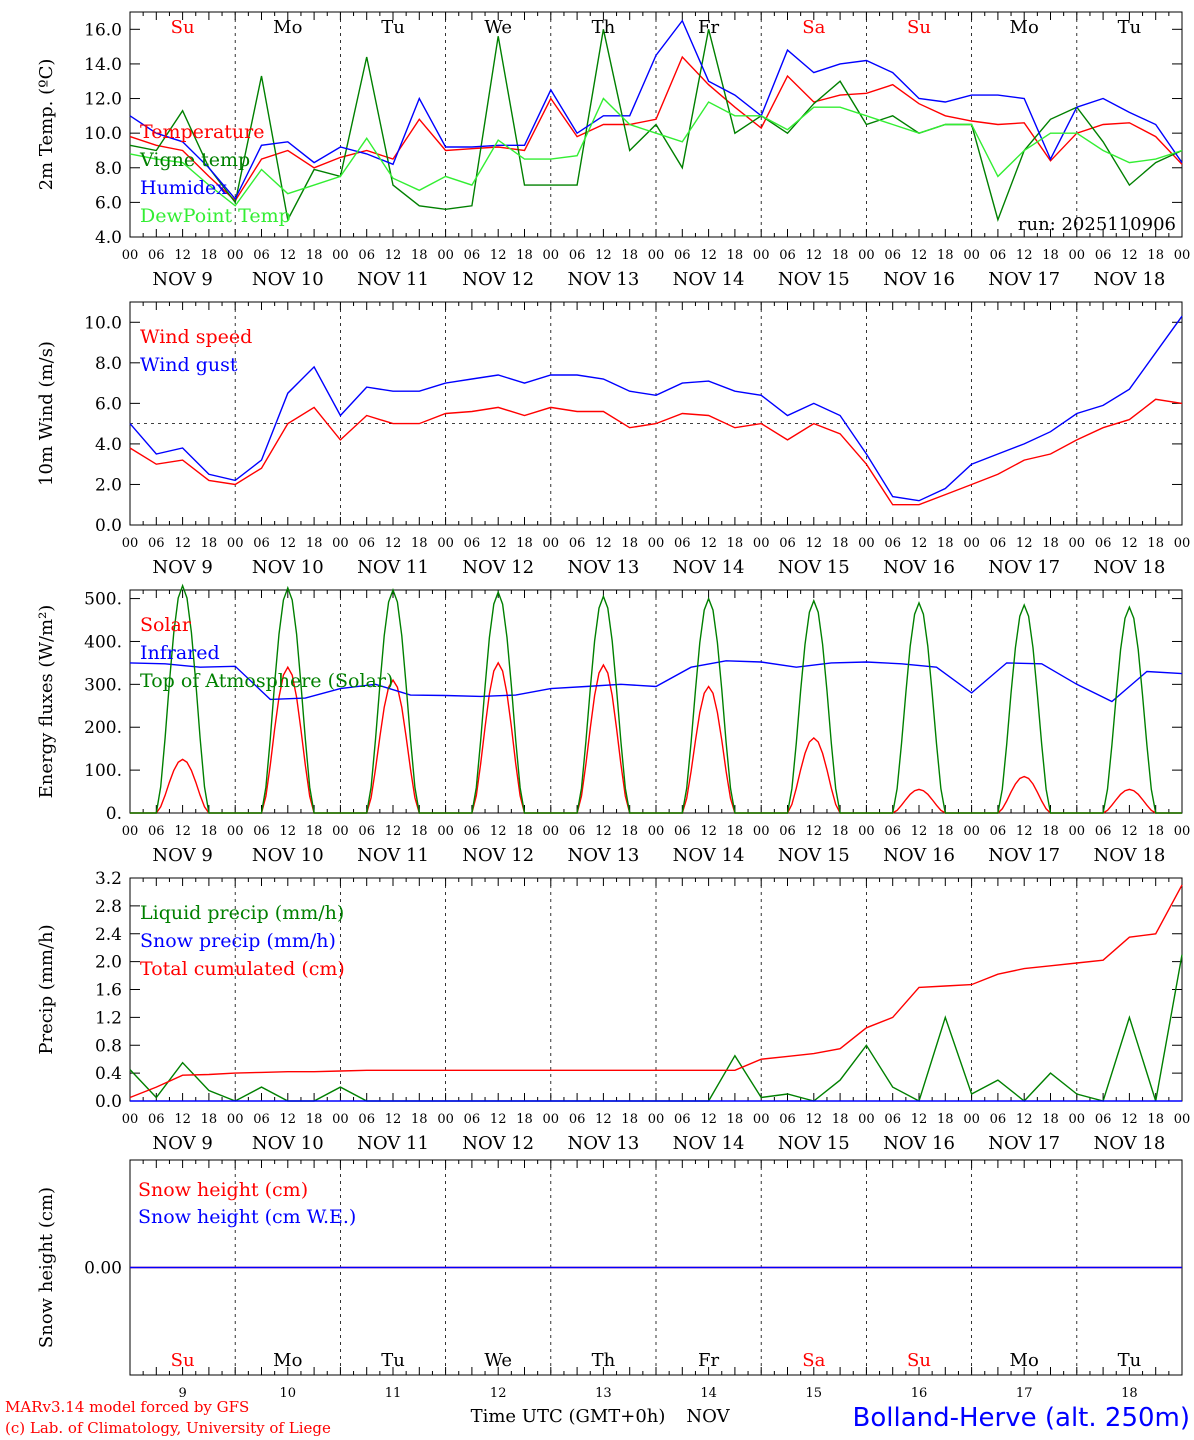  I want to click on y-tick-label: 2.8, so click(108, 907).